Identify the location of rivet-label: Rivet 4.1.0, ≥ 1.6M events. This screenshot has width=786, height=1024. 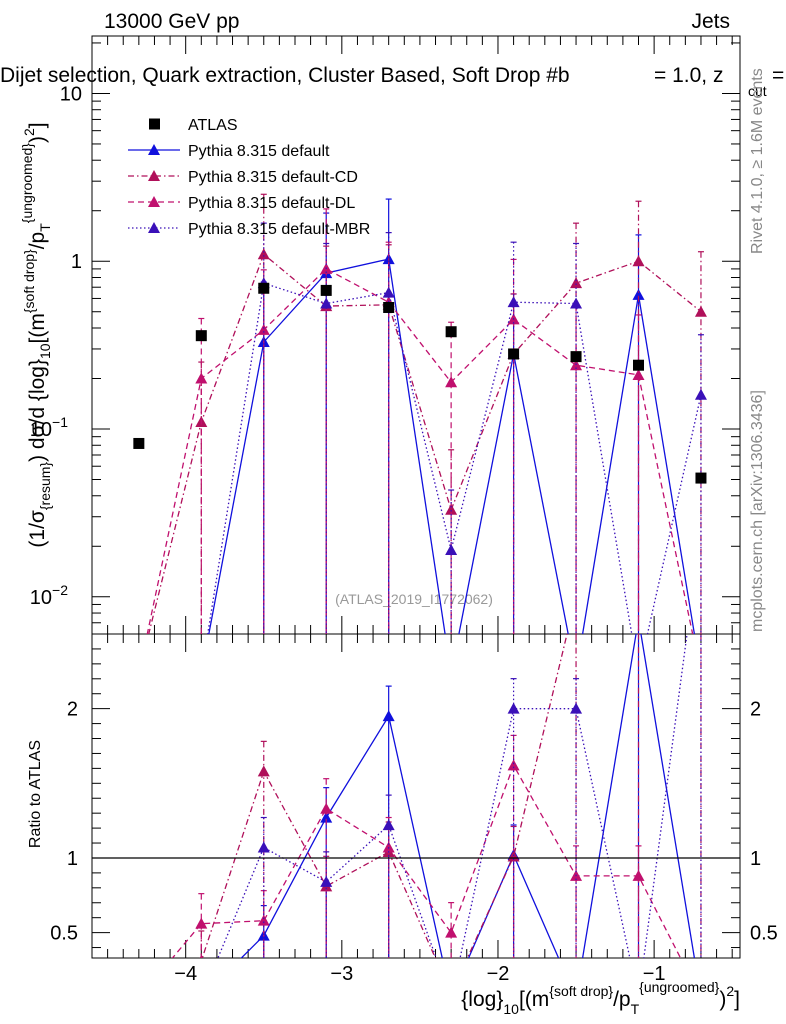
(757, 161).